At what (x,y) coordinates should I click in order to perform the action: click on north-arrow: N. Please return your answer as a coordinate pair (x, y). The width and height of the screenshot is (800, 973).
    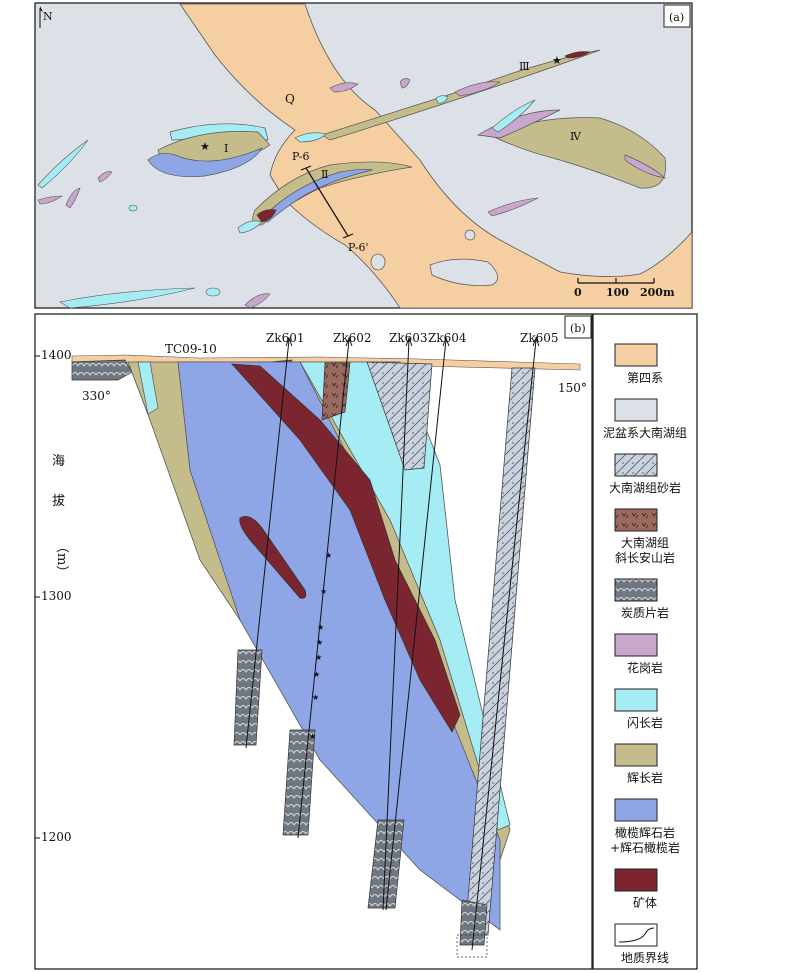
    Looking at the image, I should click on (46, 17).